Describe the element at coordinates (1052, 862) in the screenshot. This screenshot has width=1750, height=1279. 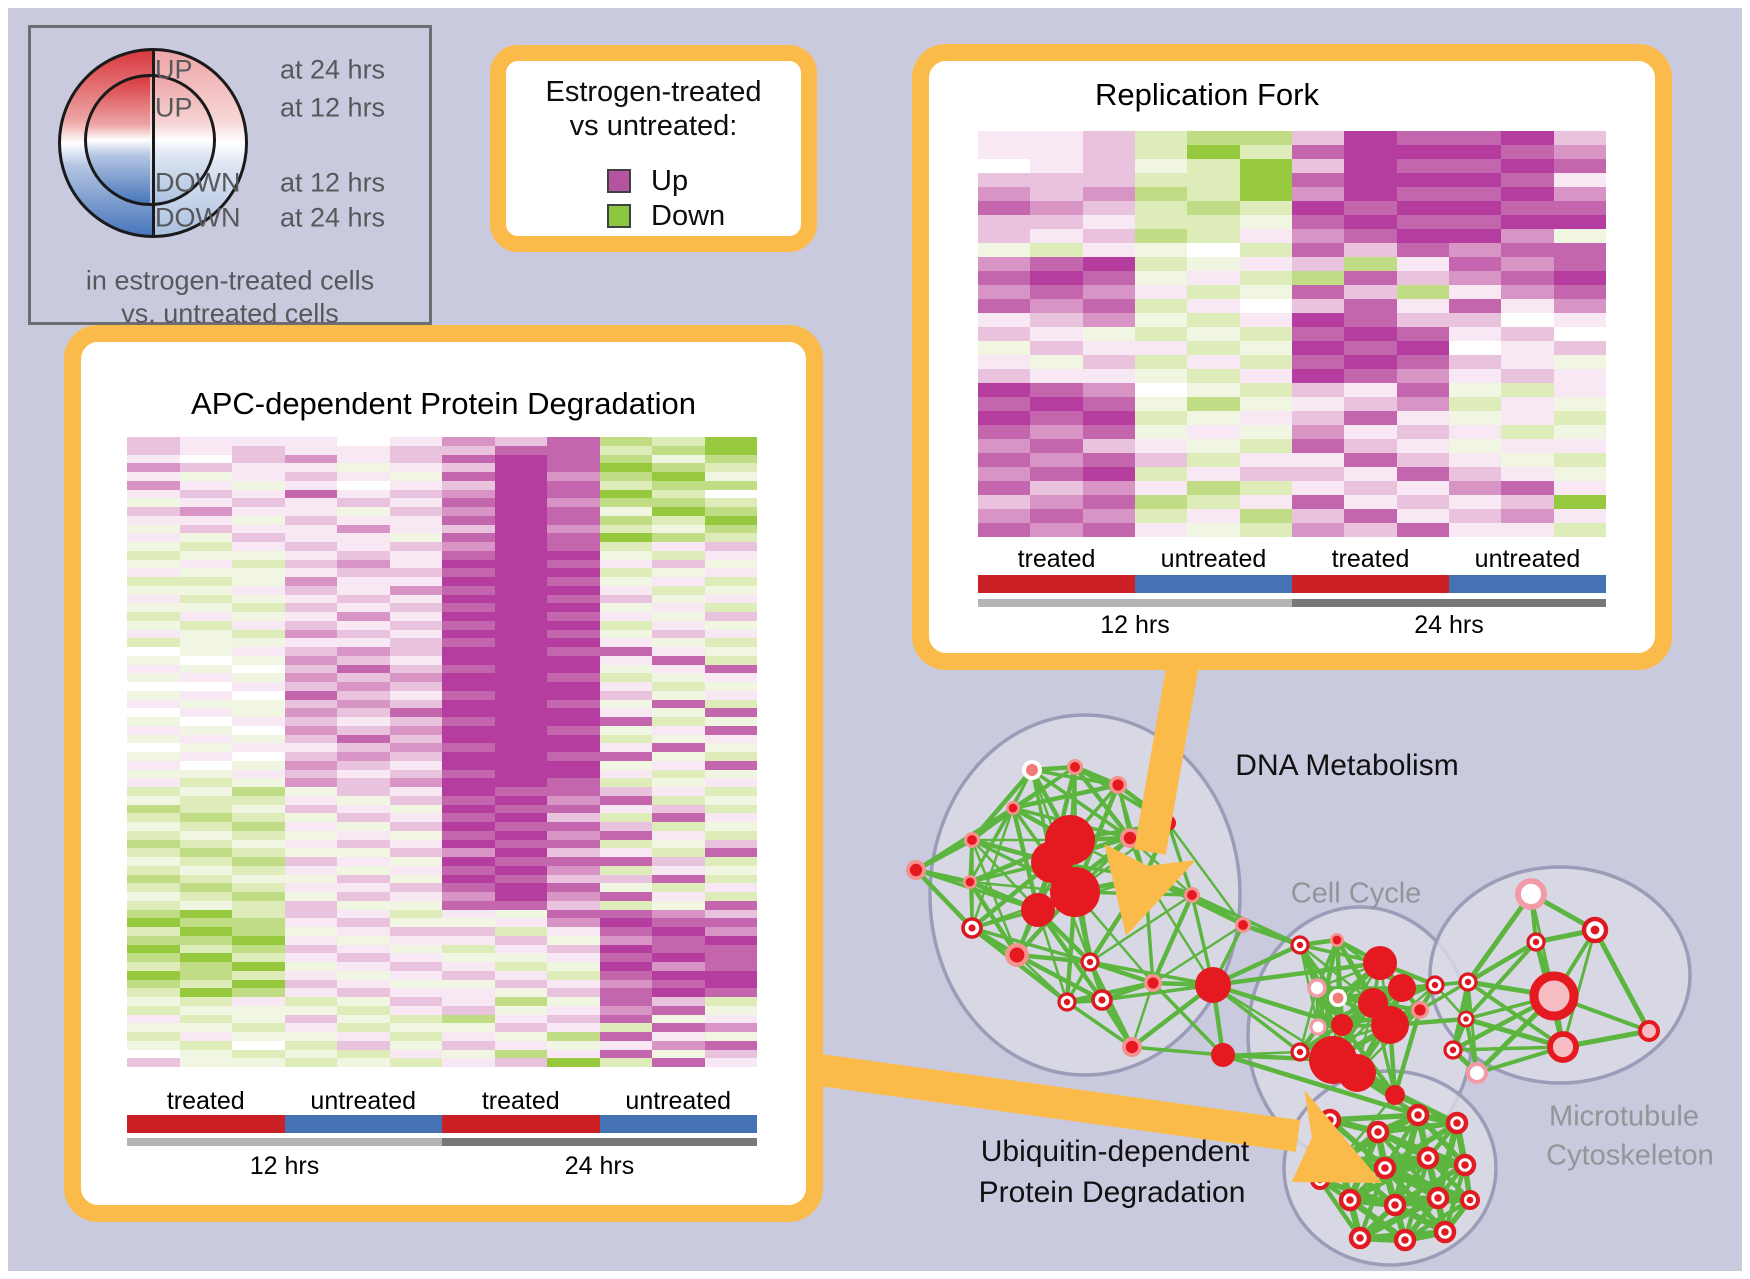
I see `network-node-solid` at that location.